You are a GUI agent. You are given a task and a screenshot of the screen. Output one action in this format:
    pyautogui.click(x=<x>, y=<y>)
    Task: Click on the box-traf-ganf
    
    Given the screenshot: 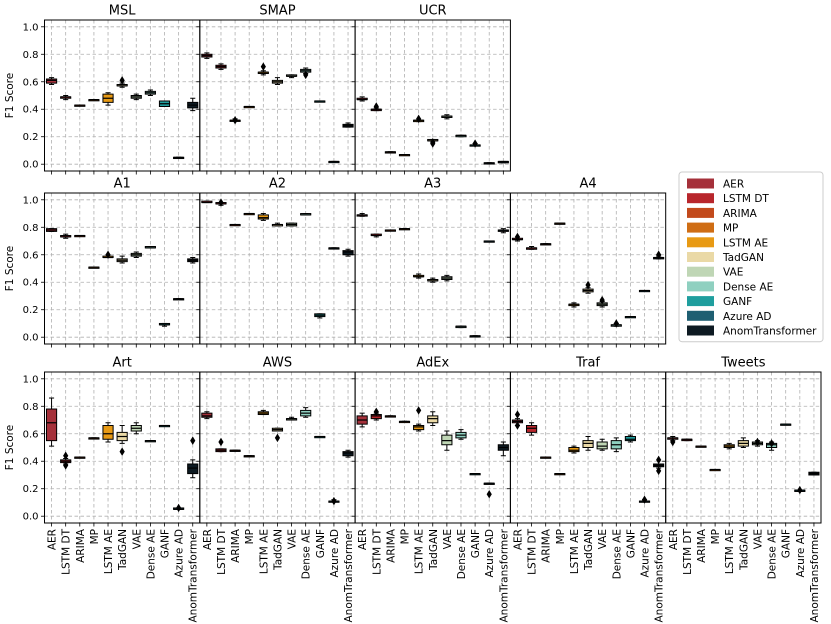 What is the action you would take?
    pyautogui.click(x=630, y=438)
    